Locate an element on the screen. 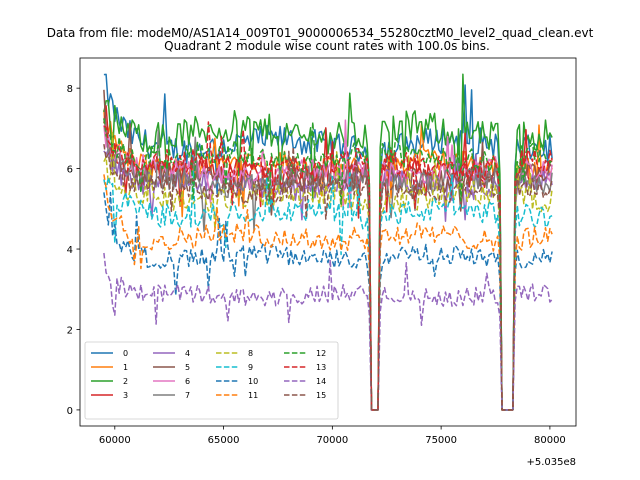  legend-label-14: 14 is located at coordinates (321, 381).